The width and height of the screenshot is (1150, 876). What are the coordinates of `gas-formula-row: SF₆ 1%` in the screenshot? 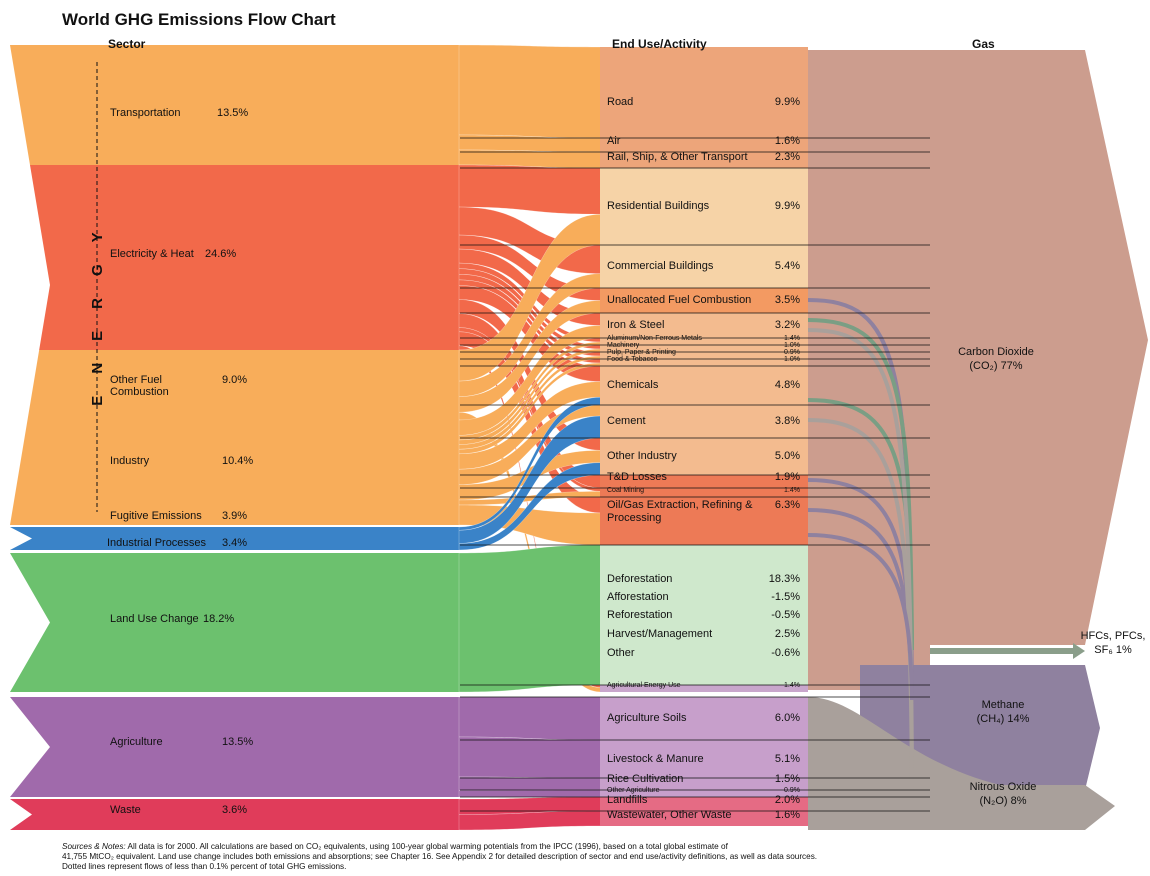 It's located at (1101, 650).